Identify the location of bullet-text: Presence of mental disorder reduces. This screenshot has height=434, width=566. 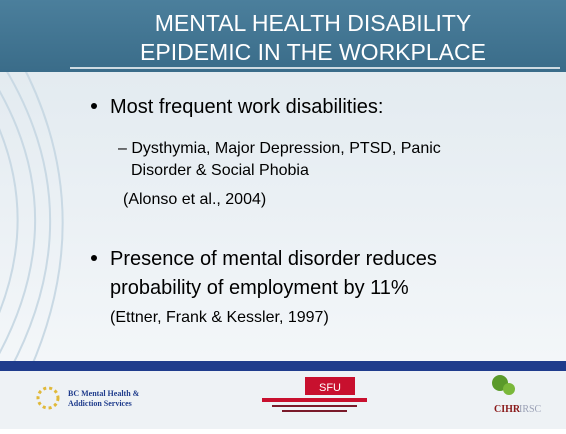
(273, 259).